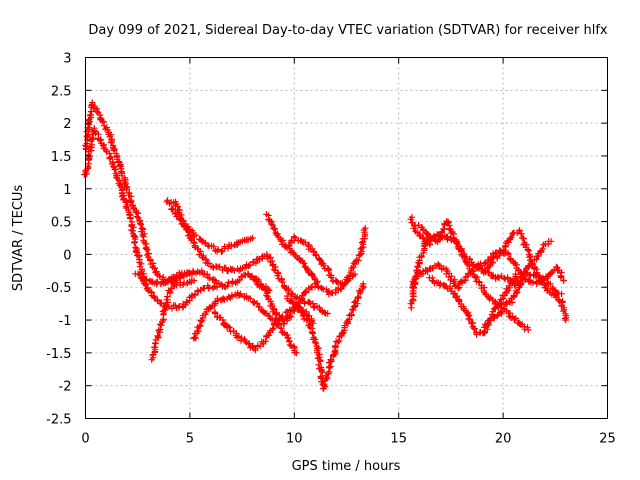  I want to click on y-tick-labels: 3 2.5 2 1.5 1 0.5 0 -0.5 -1 -1.5 -2 -2.5, so click(58, 240).